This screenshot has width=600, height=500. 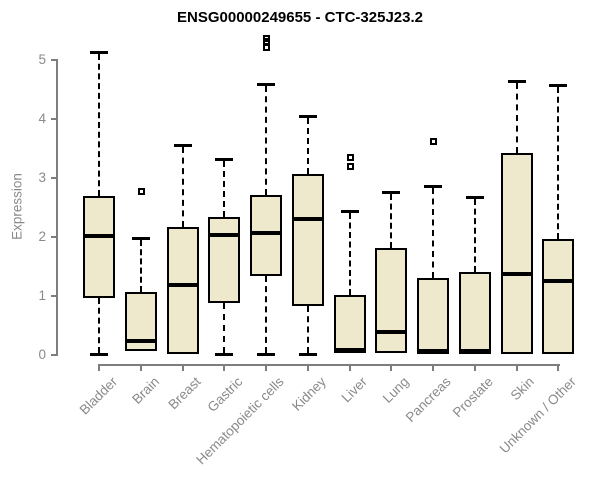 I want to click on y-axis-label: Expression, so click(x=17, y=206).